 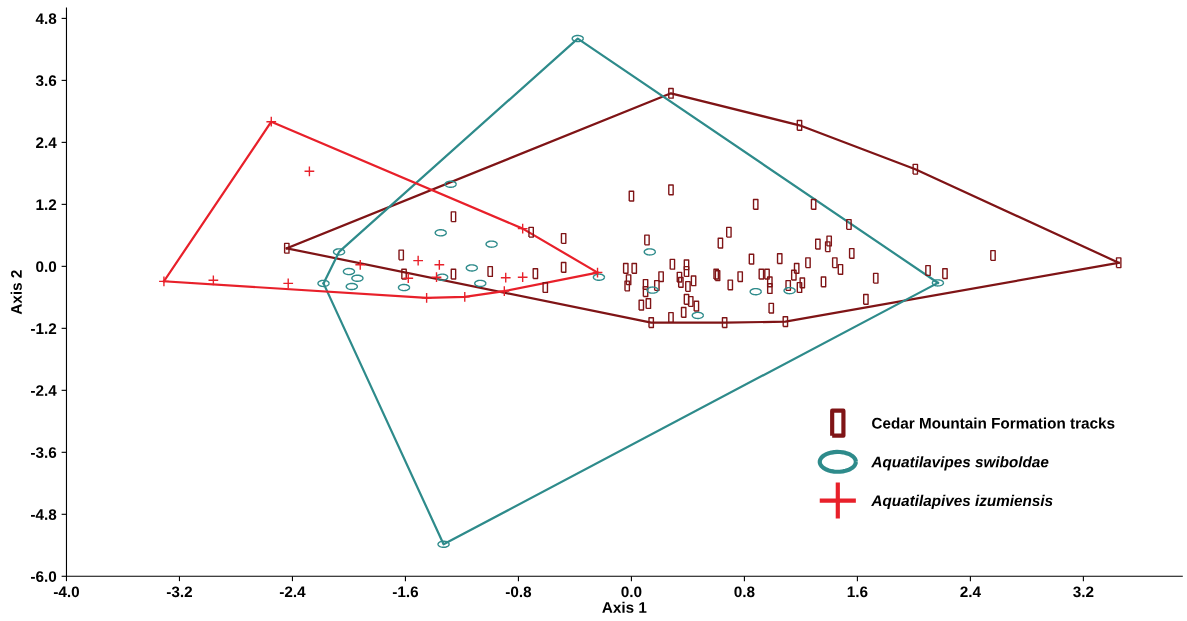 I want to click on legend-label: Aquatilavipes swiboldae, so click(x=960, y=463).